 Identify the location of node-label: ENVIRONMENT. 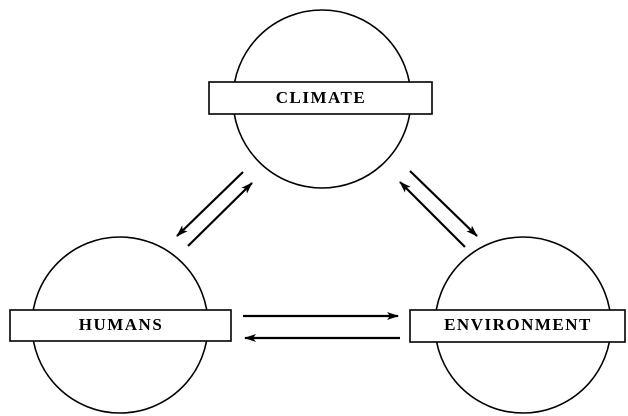
(518, 324).